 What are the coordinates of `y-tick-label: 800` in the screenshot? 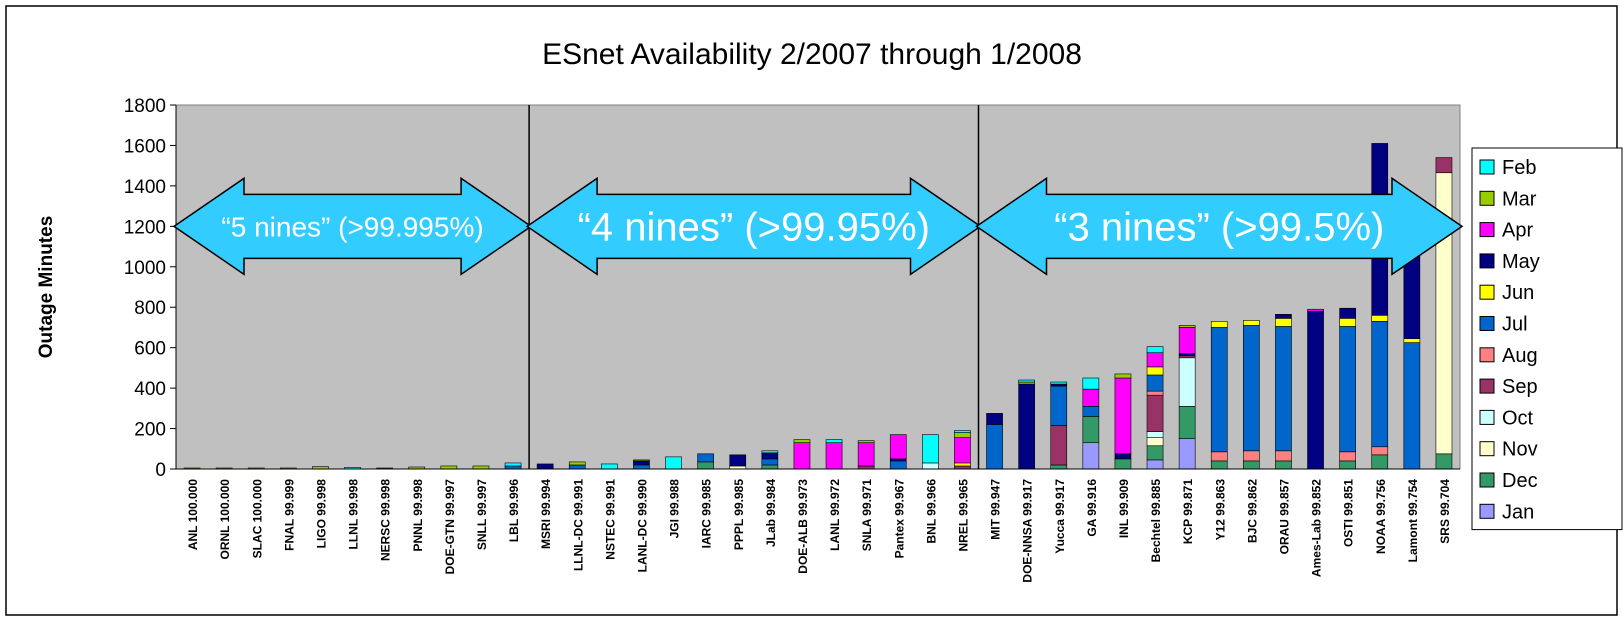 It's located at (150, 308).